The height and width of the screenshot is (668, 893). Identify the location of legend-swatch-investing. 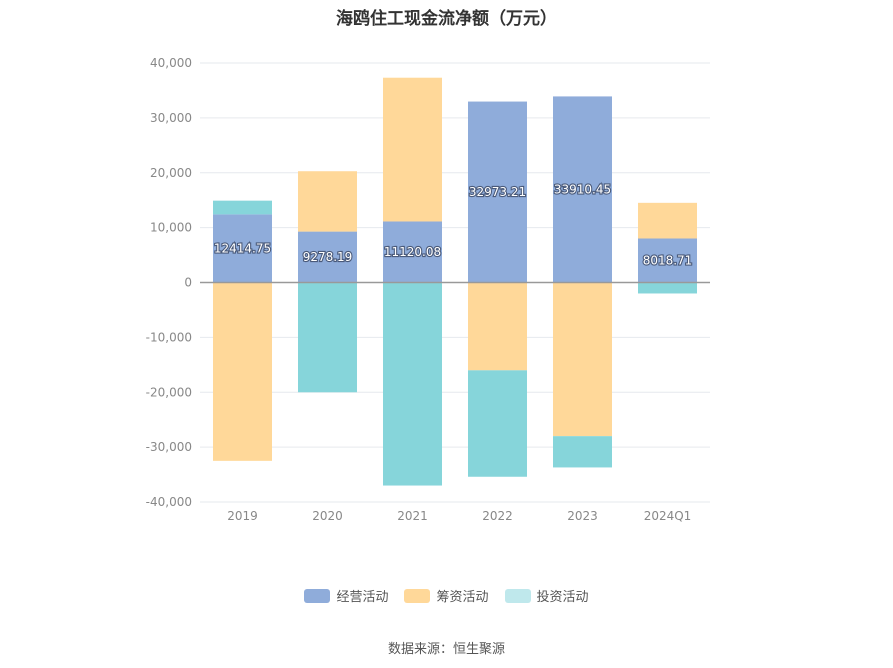
(517, 595).